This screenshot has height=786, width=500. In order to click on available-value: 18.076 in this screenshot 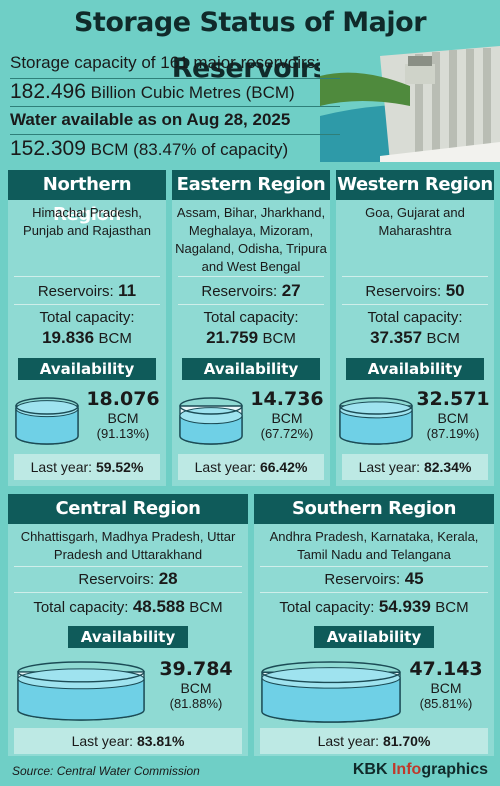, I will do `click(123, 399)`.